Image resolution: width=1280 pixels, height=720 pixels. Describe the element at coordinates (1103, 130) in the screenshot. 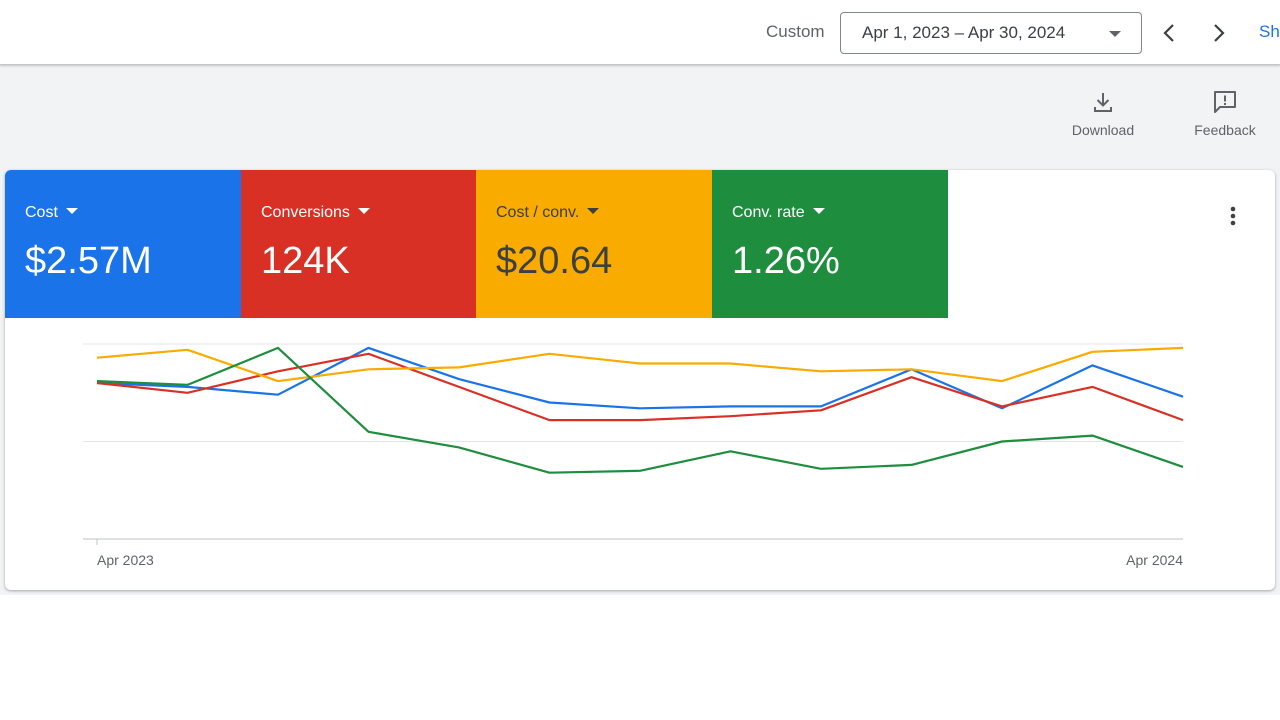

I see `download-label: Download` at that location.